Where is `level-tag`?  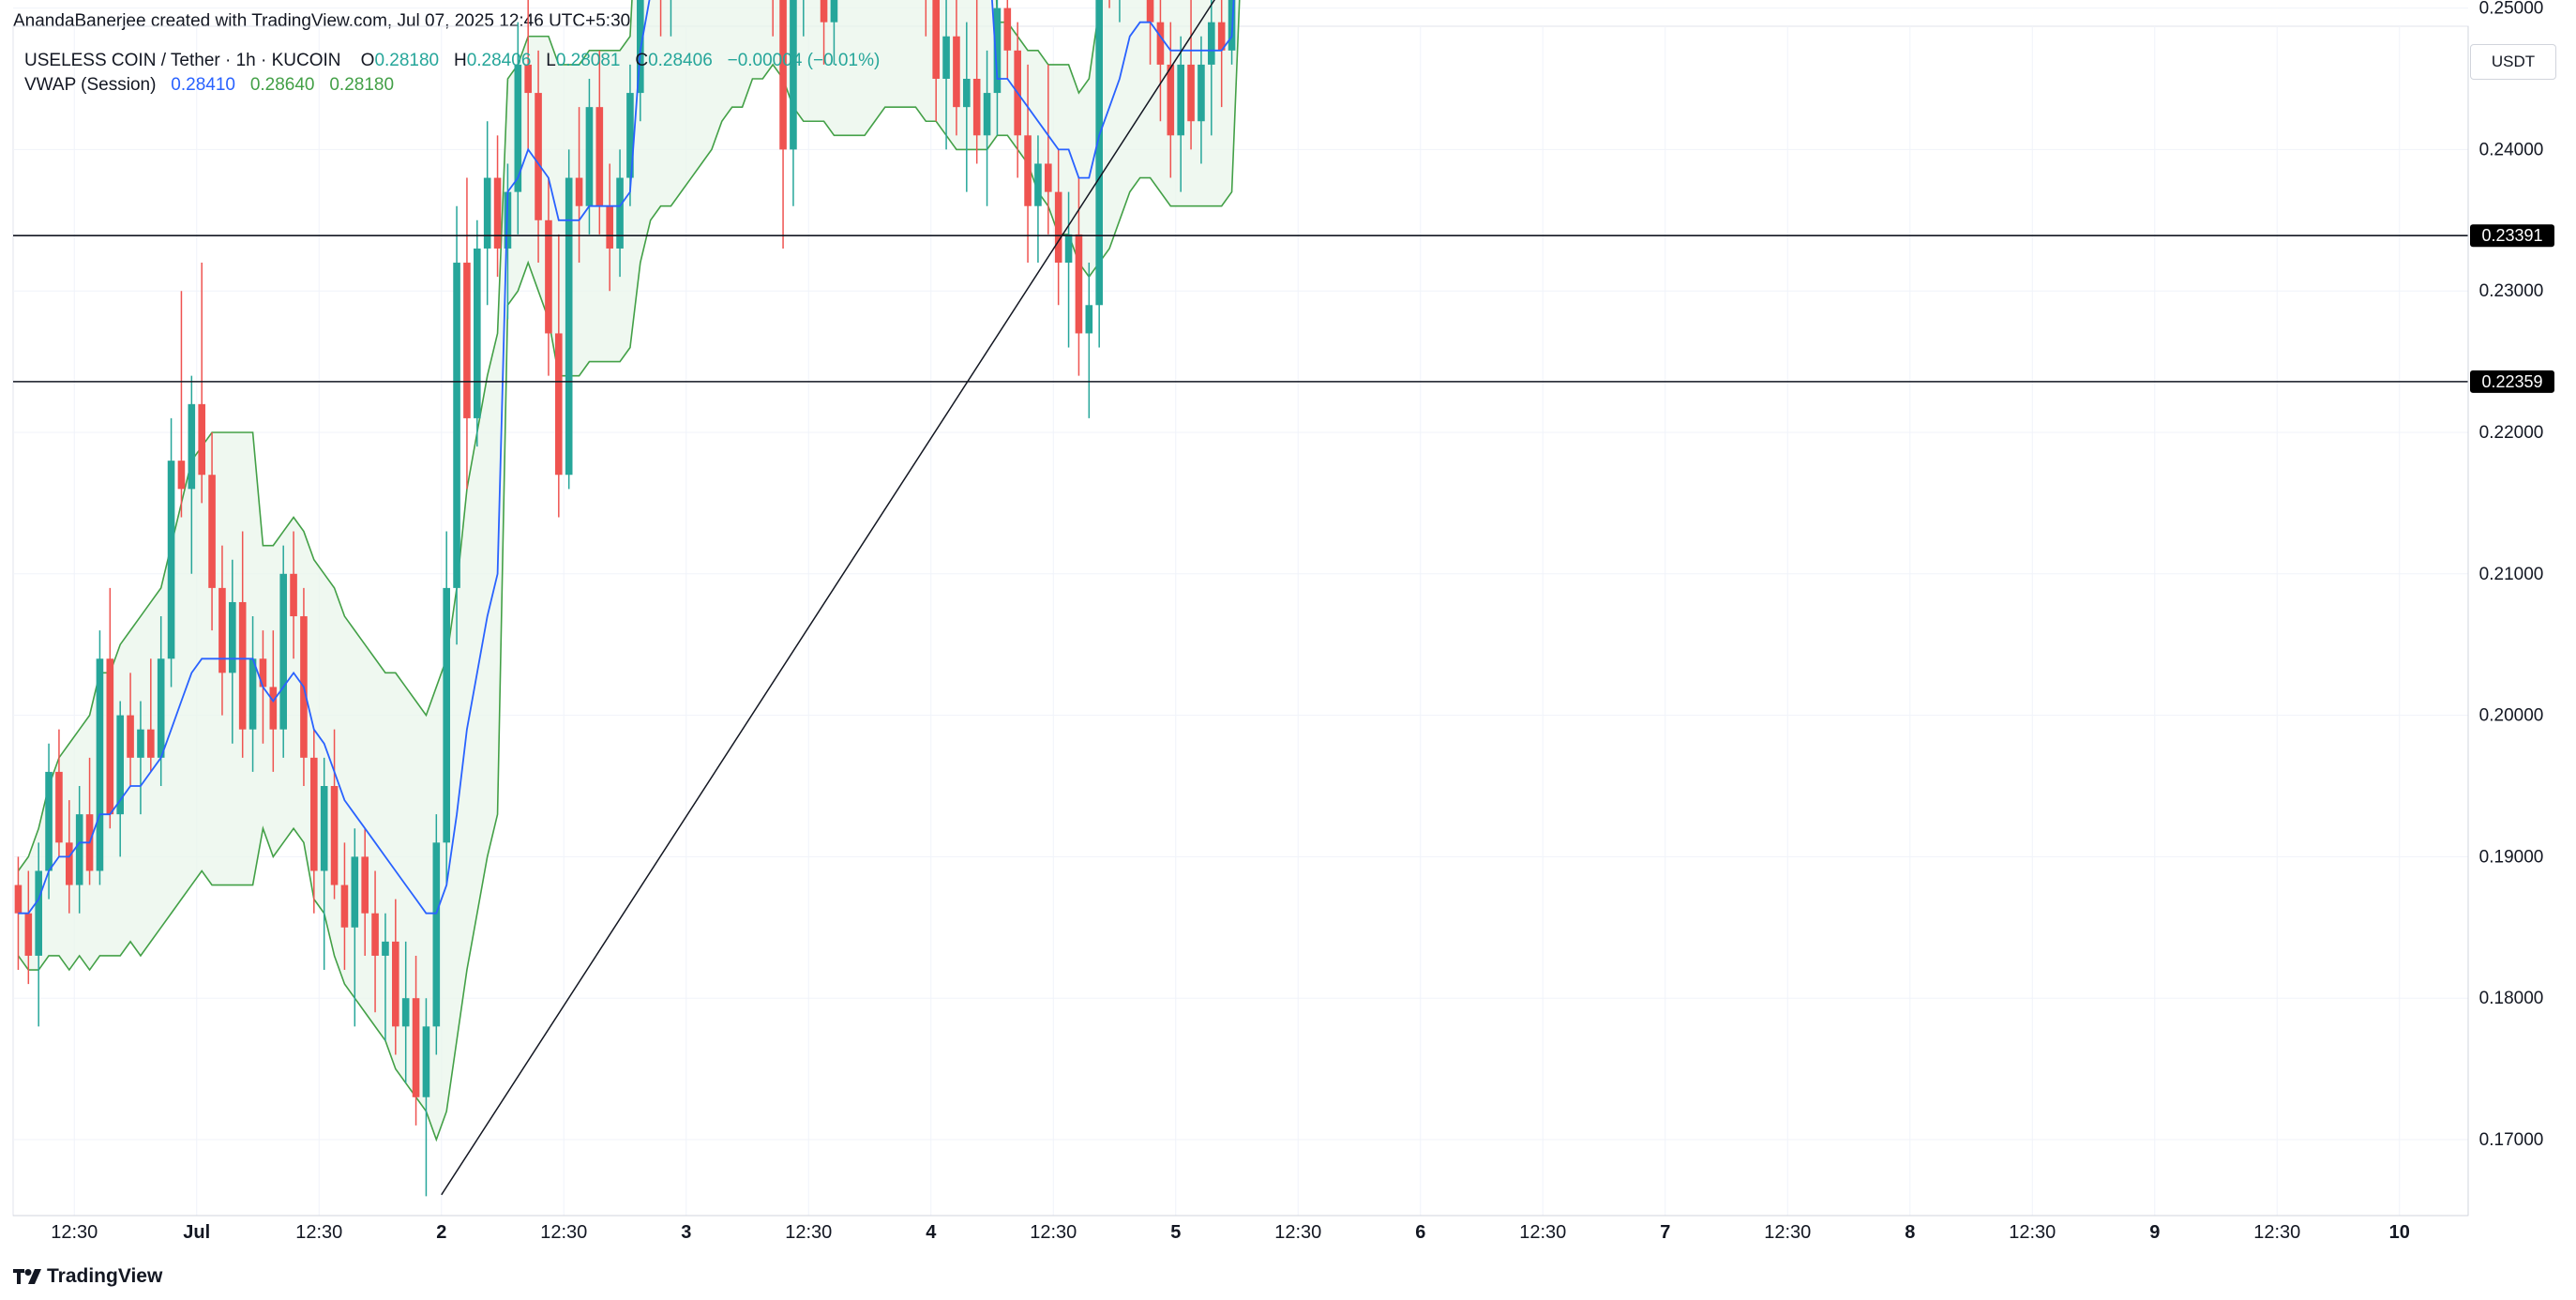
level-tag is located at coordinates (2512, 382).